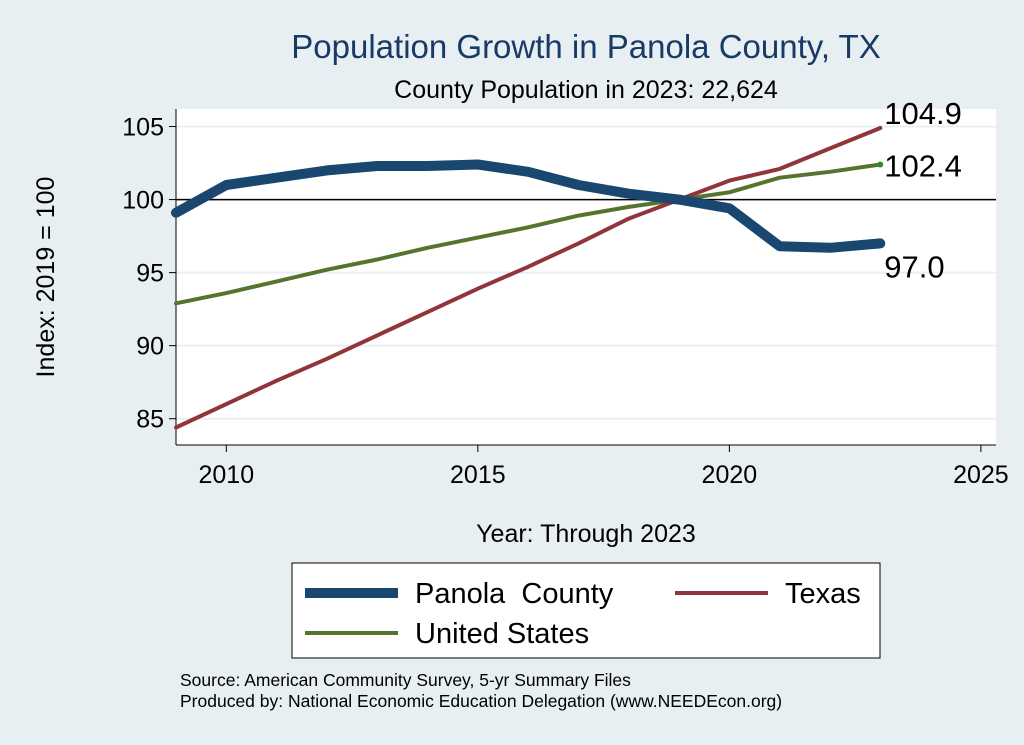  I want to click on us-end-marker, so click(880, 164).